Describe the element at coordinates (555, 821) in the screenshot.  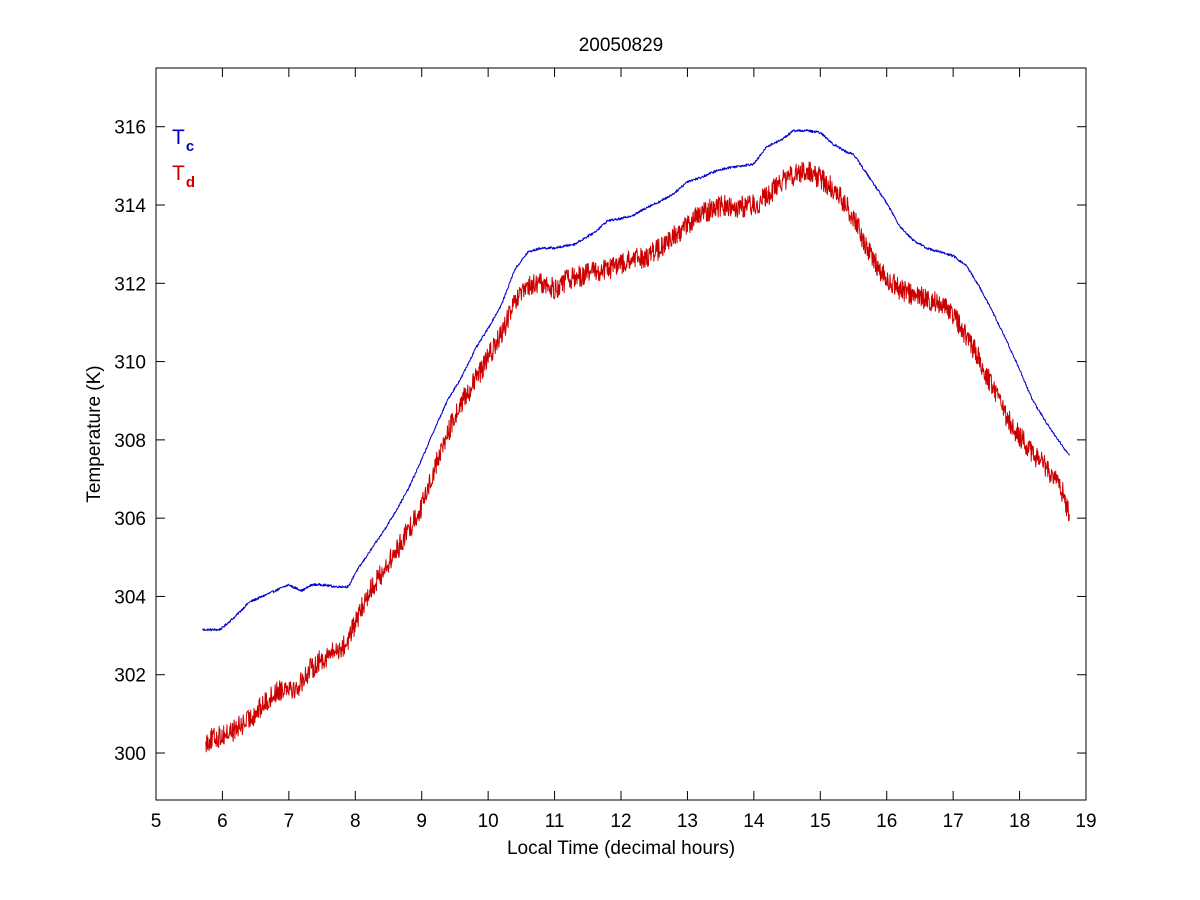
I see `x-tick-label: 11` at that location.